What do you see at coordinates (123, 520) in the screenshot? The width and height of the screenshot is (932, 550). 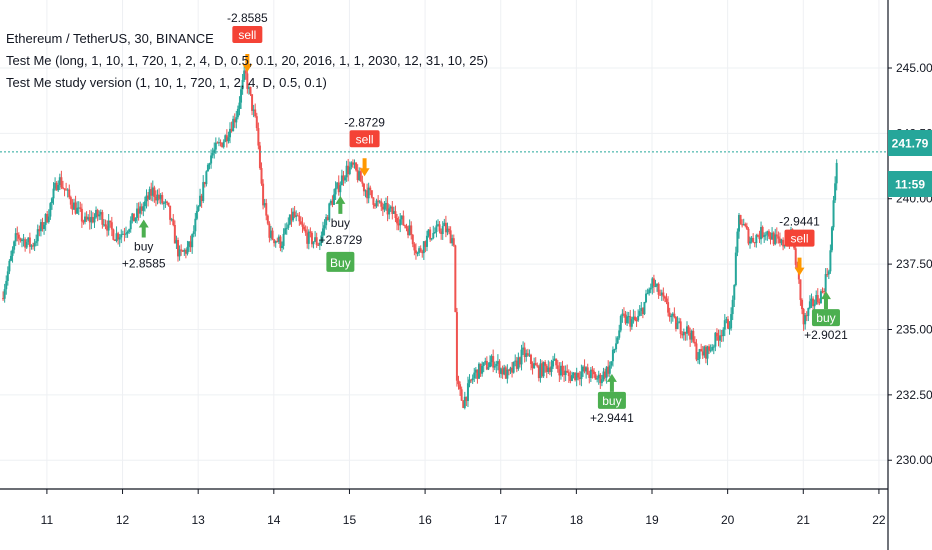 I see `x-tick-label: 12` at bounding box center [123, 520].